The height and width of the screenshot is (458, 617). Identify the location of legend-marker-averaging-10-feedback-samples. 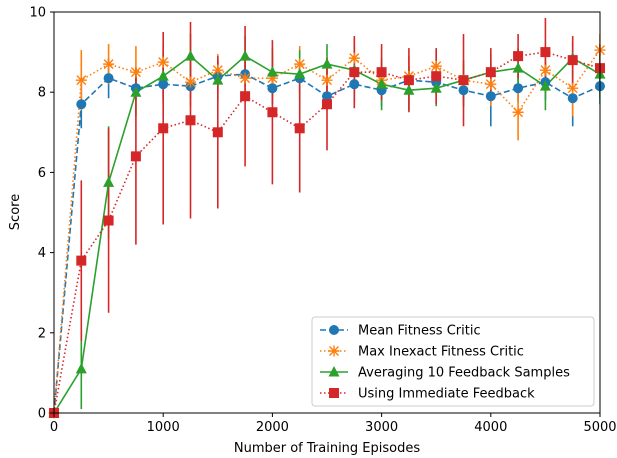
(334, 371).